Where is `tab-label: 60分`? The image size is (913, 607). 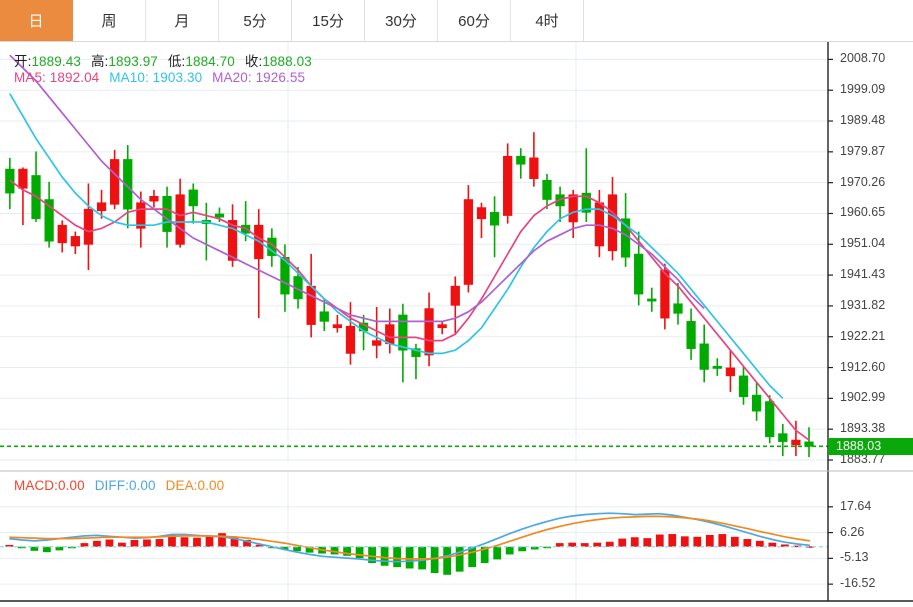 tab-label: 60分 is located at coordinates (474, 21).